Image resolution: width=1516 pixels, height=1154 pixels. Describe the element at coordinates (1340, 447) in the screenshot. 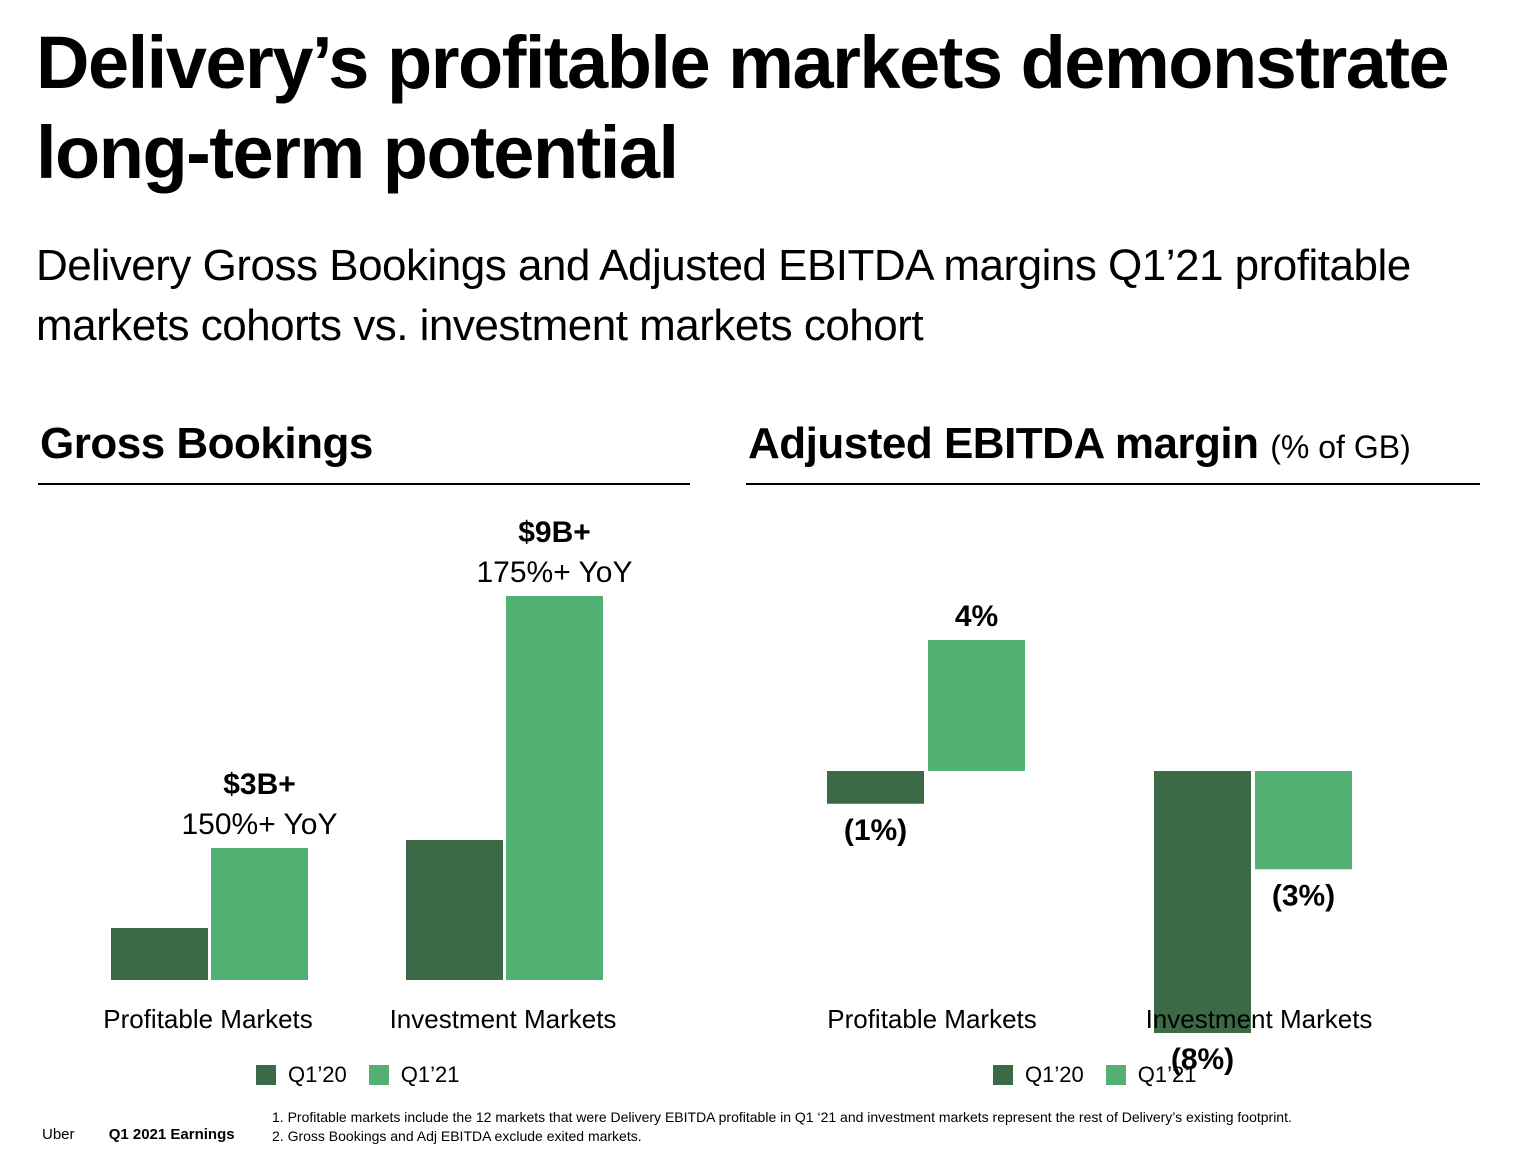

I see `ebitda-margin-title-unit: (% of GB)` at that location.